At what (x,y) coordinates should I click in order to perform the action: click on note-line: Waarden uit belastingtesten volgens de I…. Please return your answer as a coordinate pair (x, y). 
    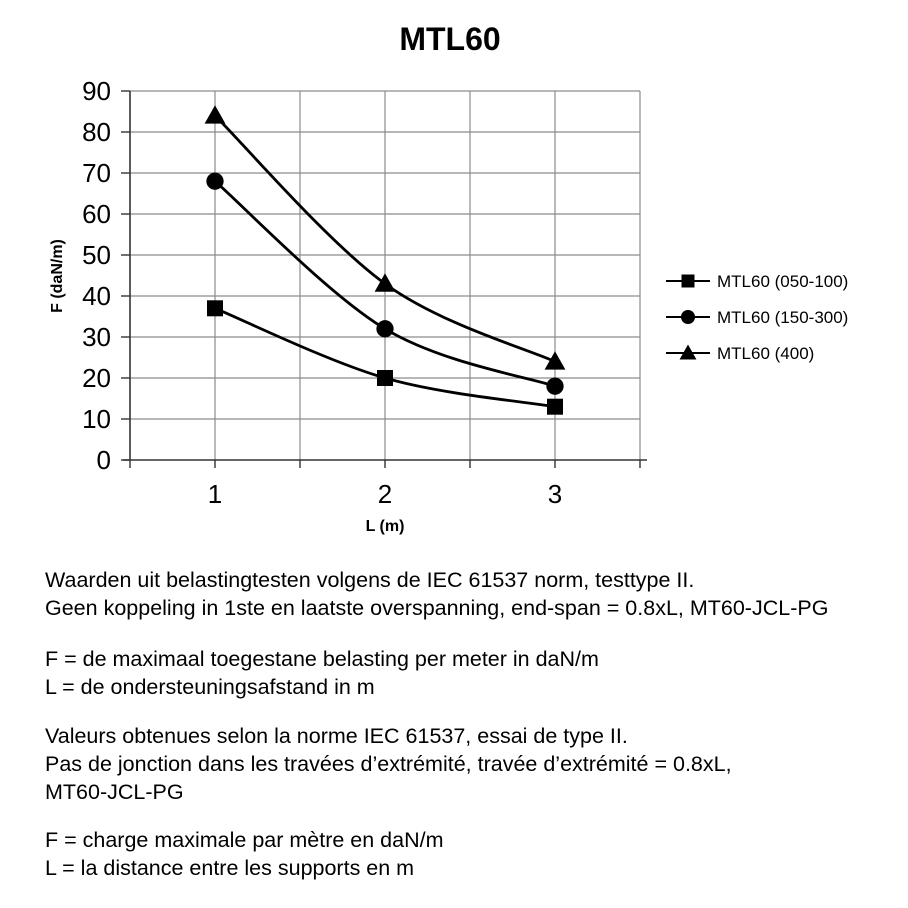
    Looking at the image, I should click on (370, 580).